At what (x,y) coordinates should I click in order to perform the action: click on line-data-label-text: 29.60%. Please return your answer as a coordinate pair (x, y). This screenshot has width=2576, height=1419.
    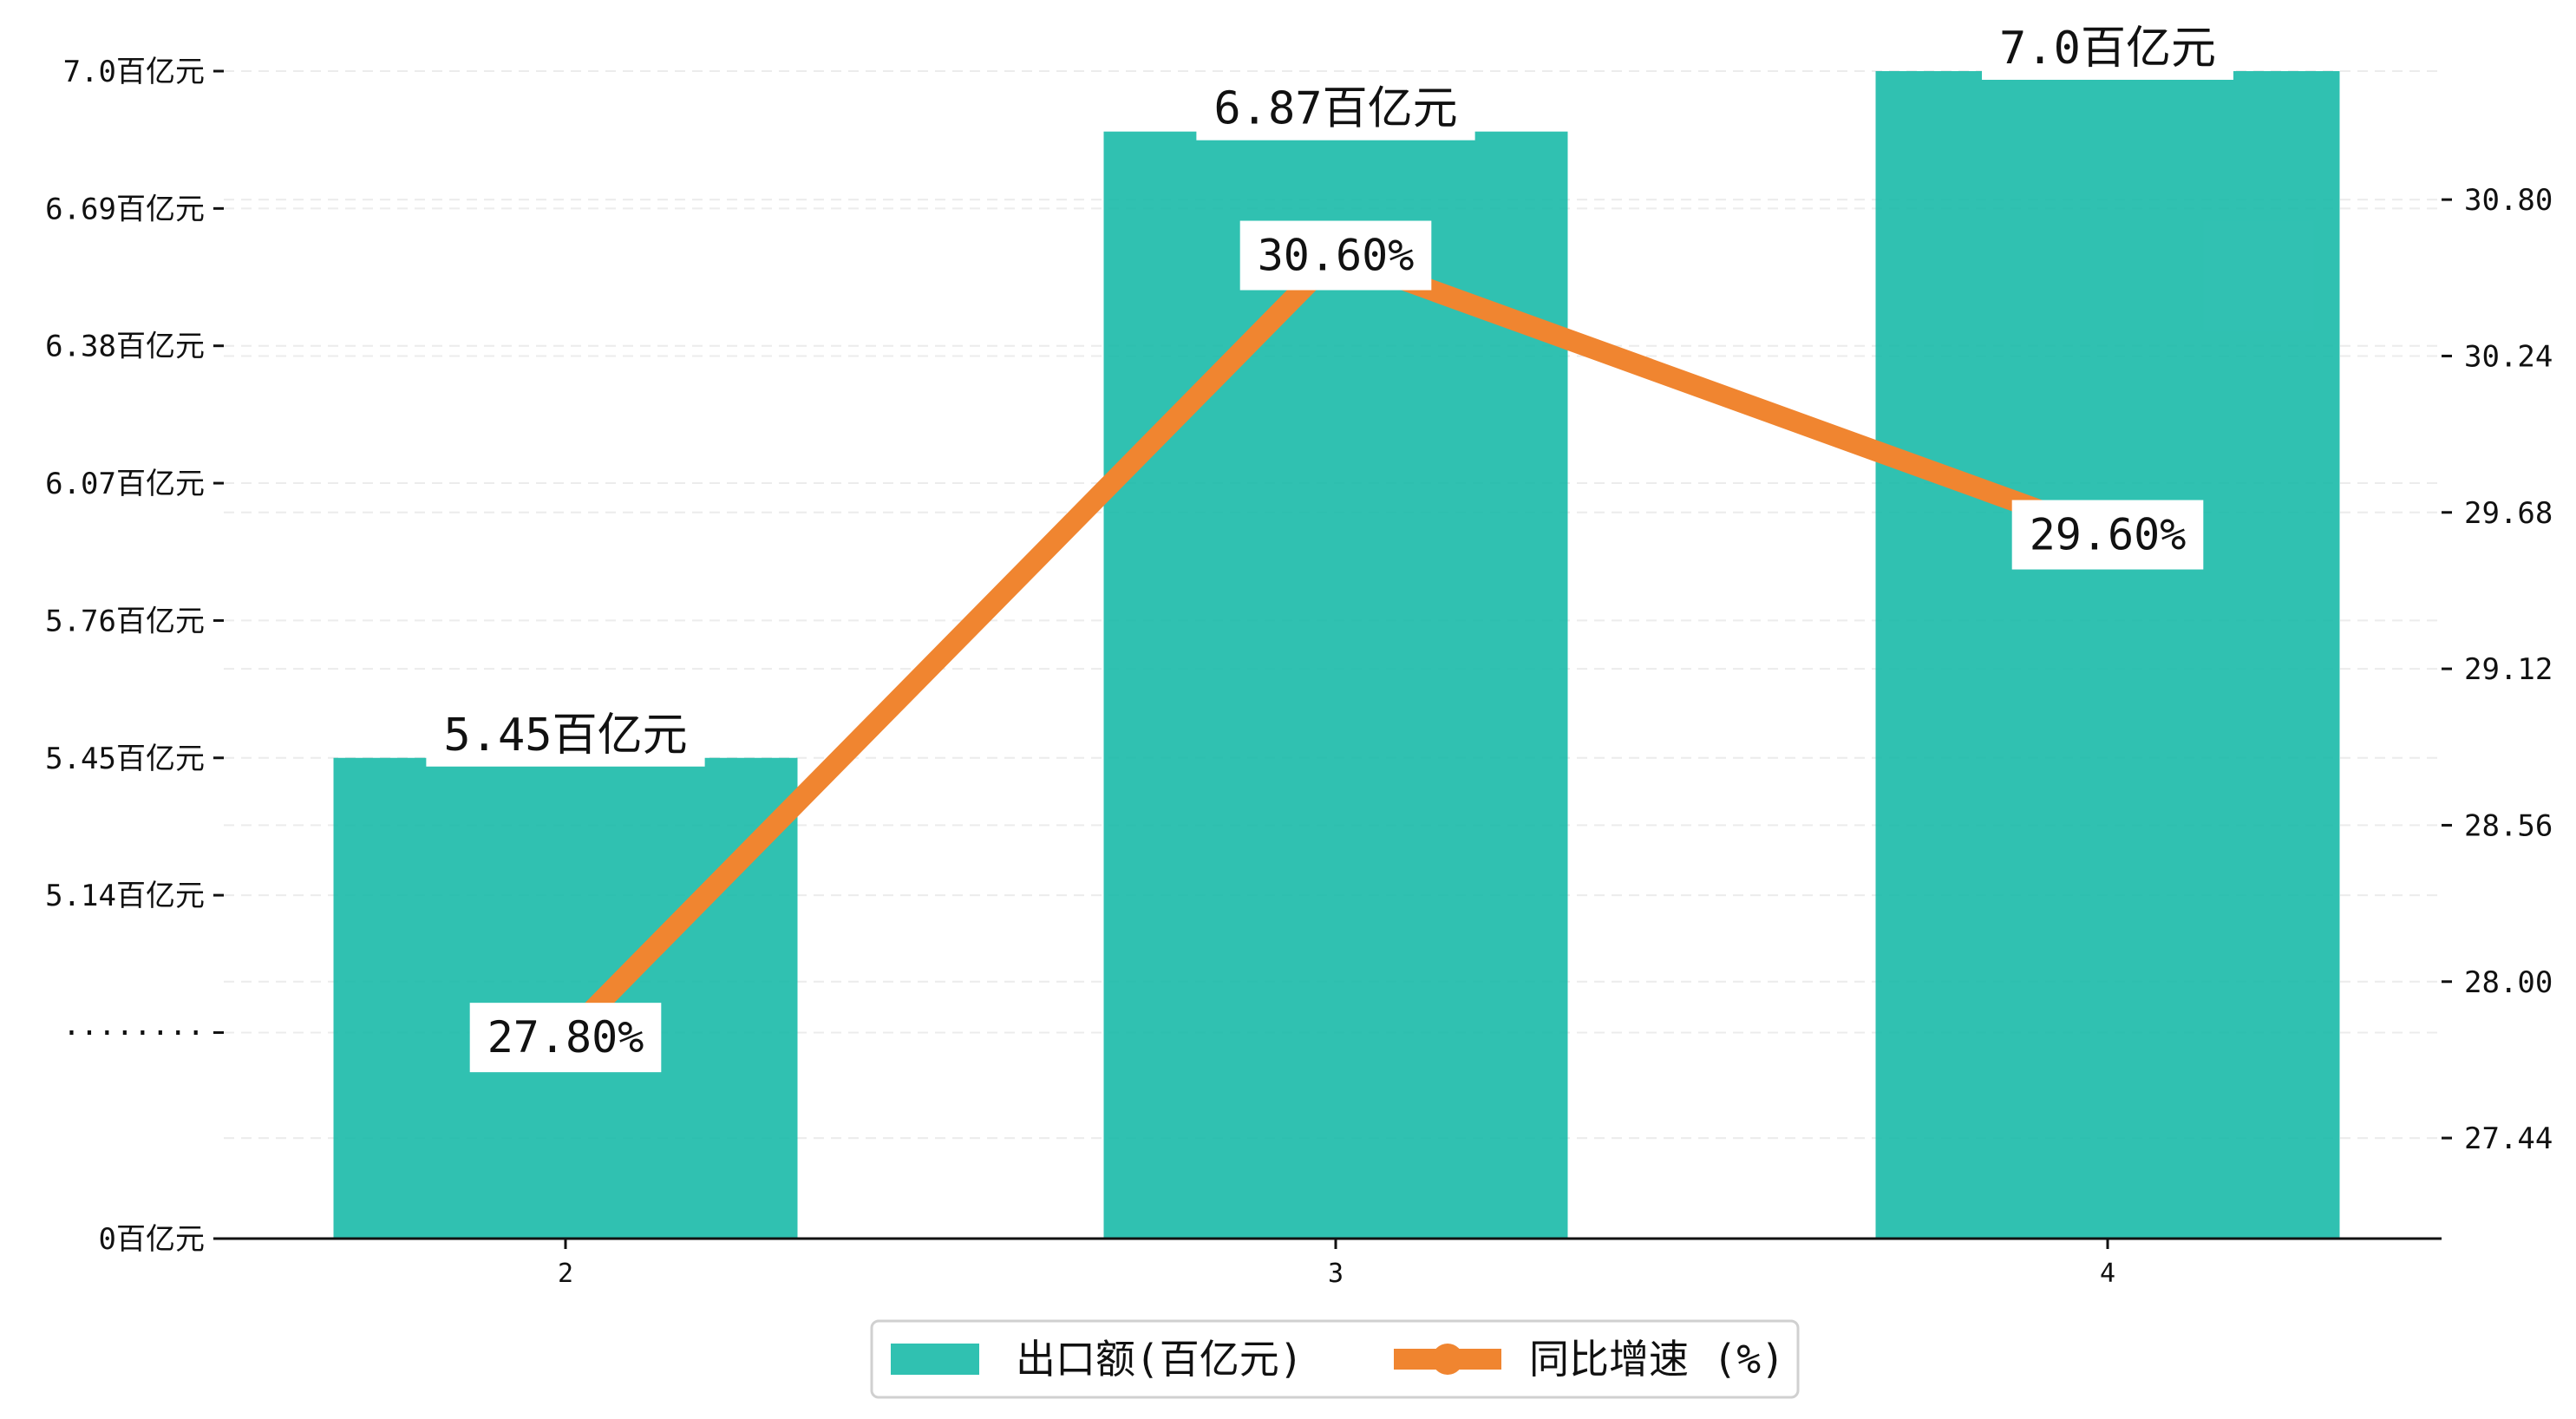
    Looking at the image, I should click on (2108, 535).